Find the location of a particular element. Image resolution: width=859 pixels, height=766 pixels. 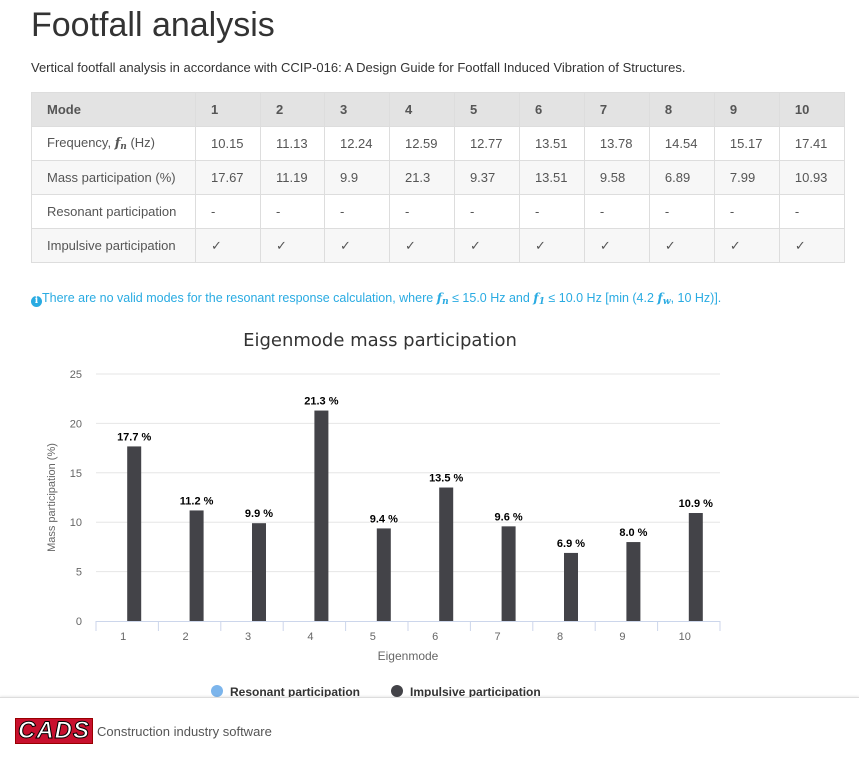

x-tick-label: 3 is located at coordinates (248, 637).